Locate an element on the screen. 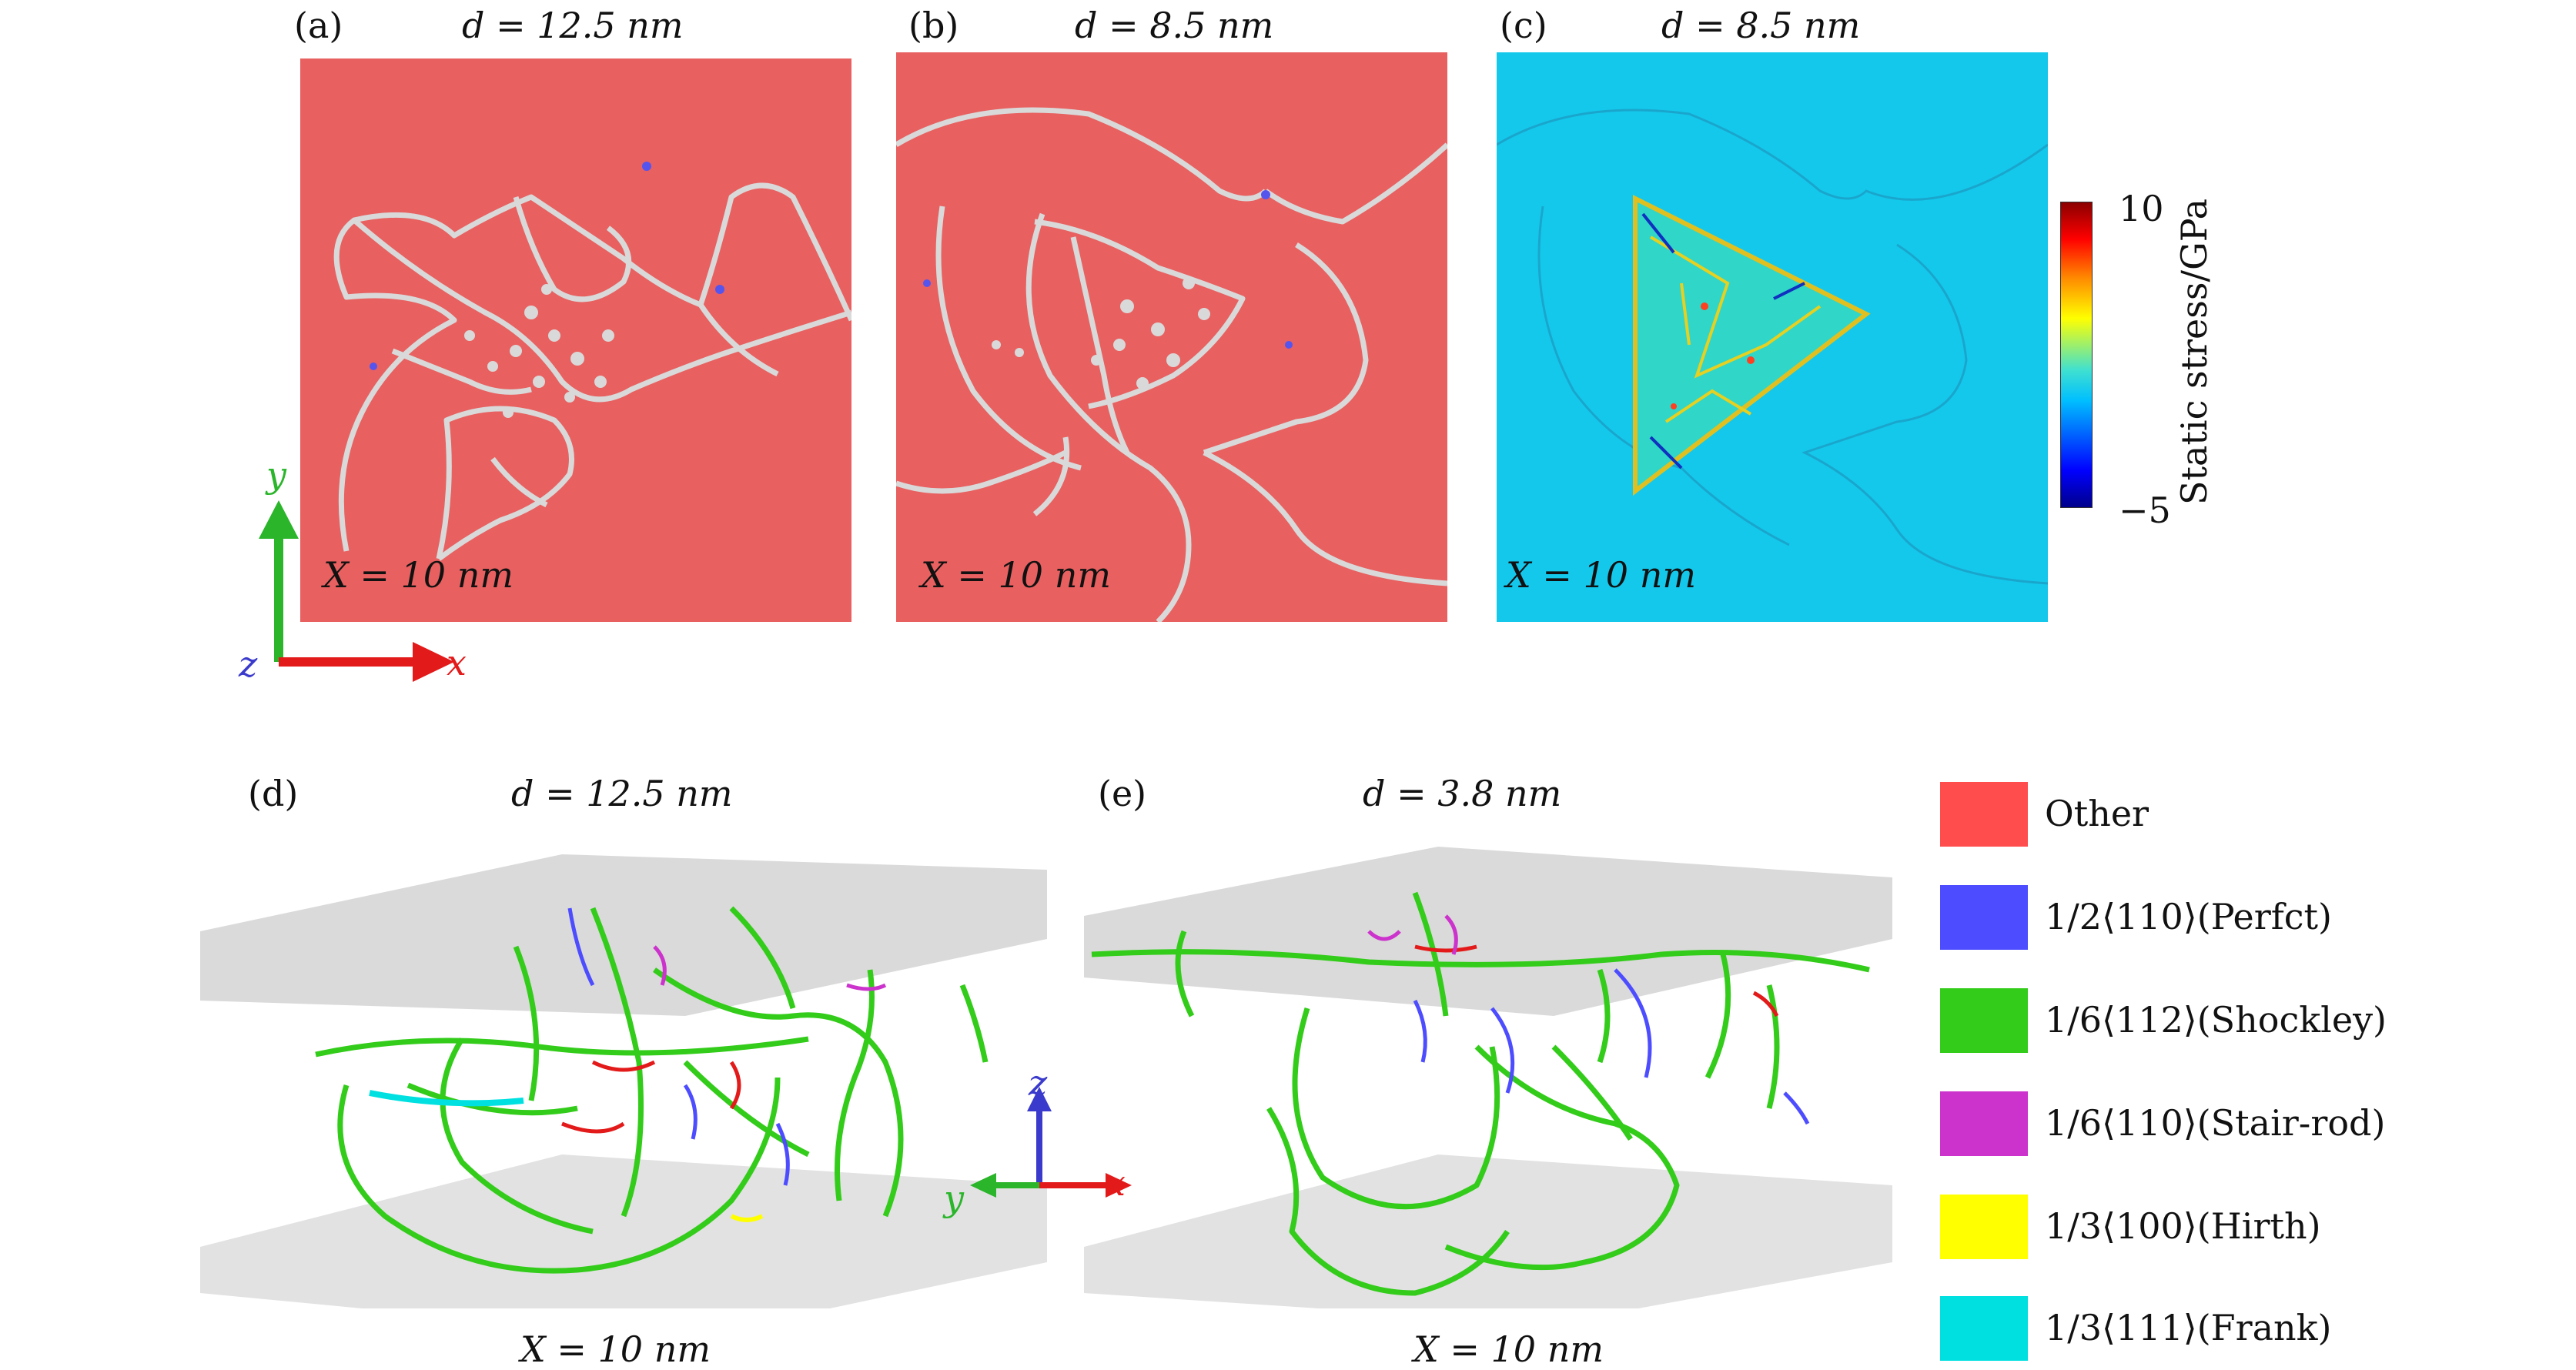 This screenshot has width=2576, height=1370. legend-swatch-stair-rod is located at coordinates (1984, 1123).